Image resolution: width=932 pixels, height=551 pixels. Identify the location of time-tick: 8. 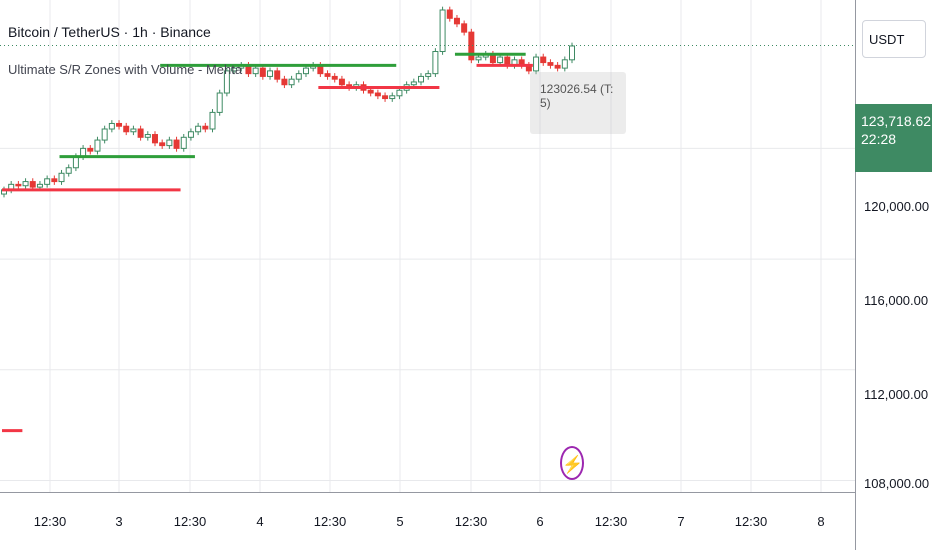
(821, 521).